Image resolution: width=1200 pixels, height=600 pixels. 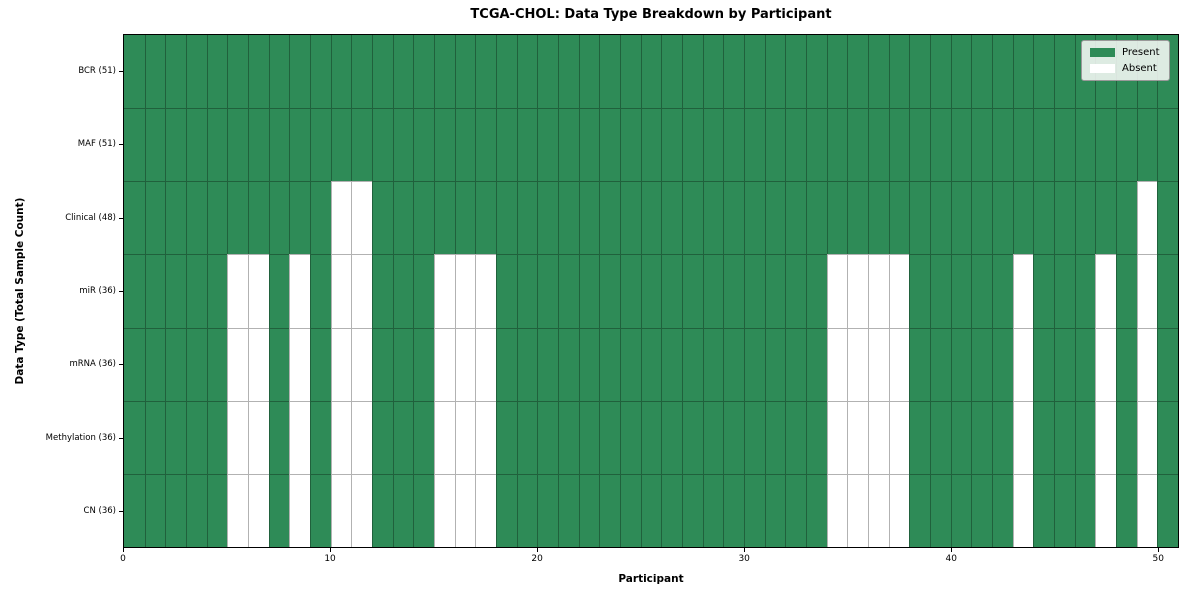 I want to click on y-tick-label: Methylation (36), so click(x=80, y=437).